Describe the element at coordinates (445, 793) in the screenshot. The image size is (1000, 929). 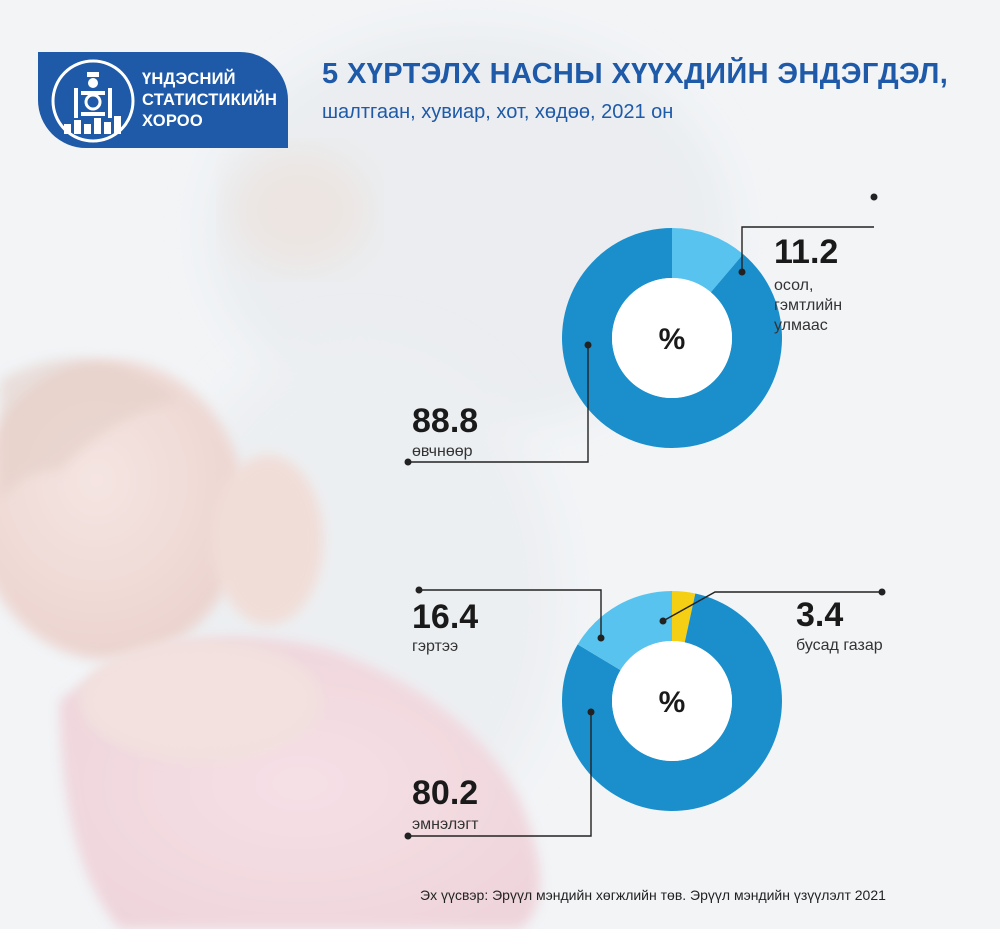
I see `slice-value-label: 80.2` at that location.